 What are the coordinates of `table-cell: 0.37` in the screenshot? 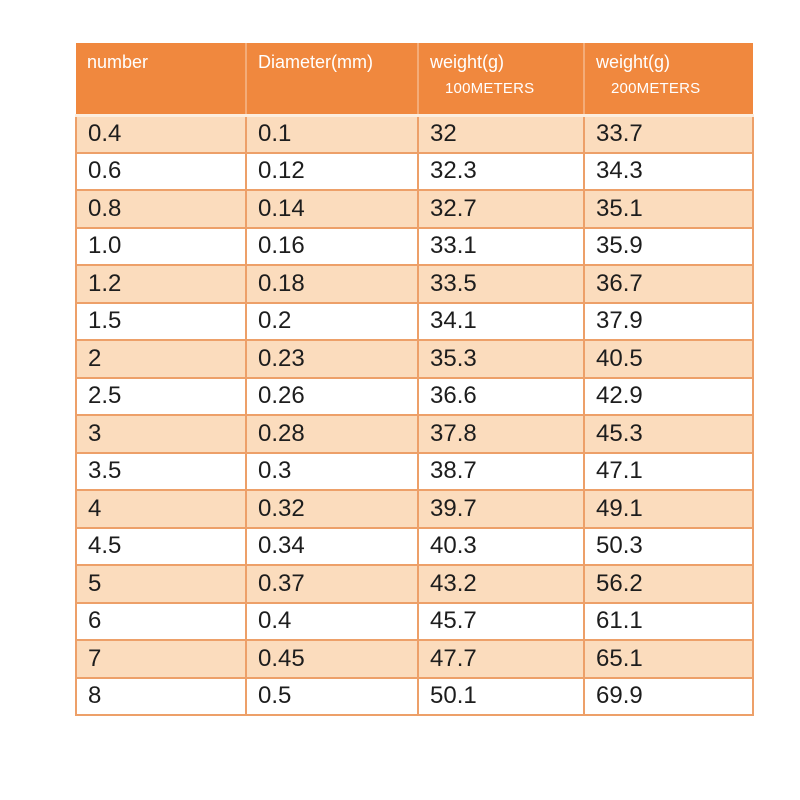 It's located at (332, 584).